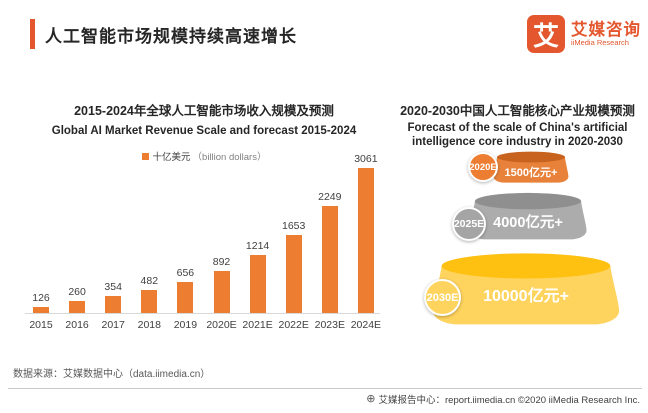 The image size is (648, 413). Describe the element at coordinates (294, 226) in the screenshot. I see `bar-value-label: 1653` at that location.